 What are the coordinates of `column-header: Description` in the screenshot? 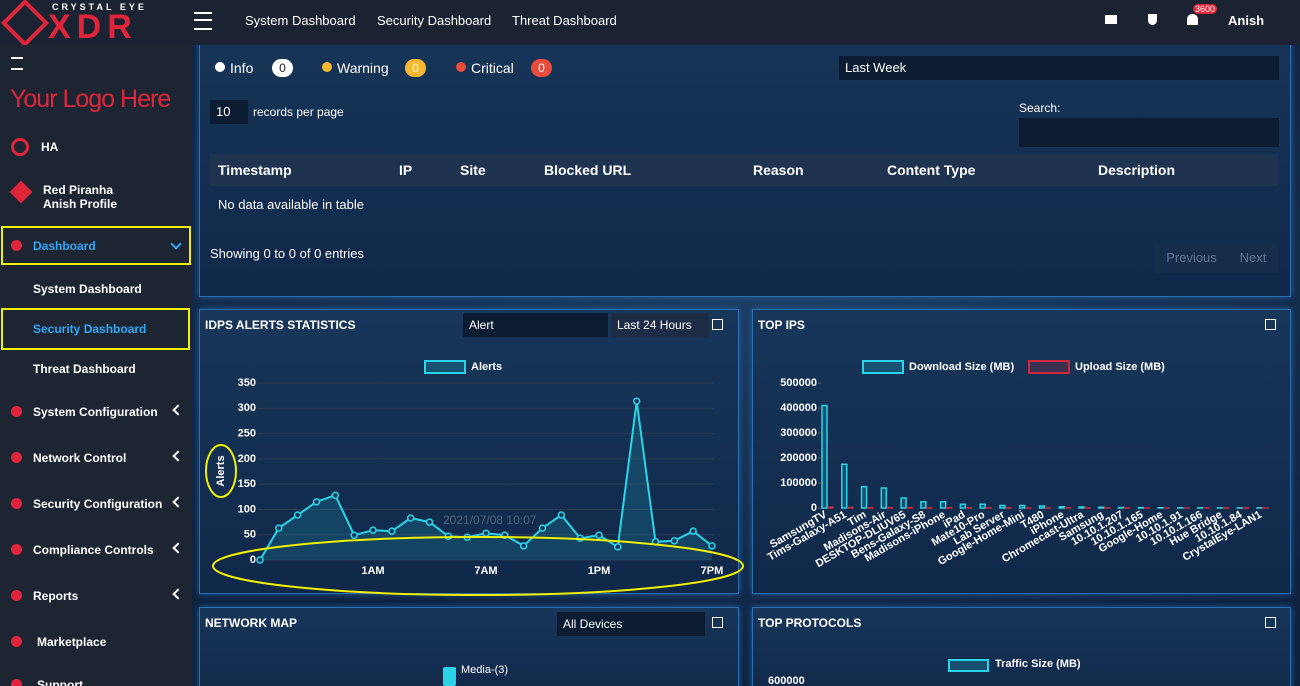 It's located at (1137, 170).